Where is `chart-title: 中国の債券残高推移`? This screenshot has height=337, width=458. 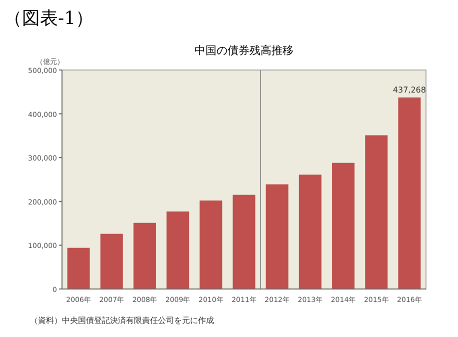 chart-title: 中国の債券残高推移 is located at coordinates (244, 50).